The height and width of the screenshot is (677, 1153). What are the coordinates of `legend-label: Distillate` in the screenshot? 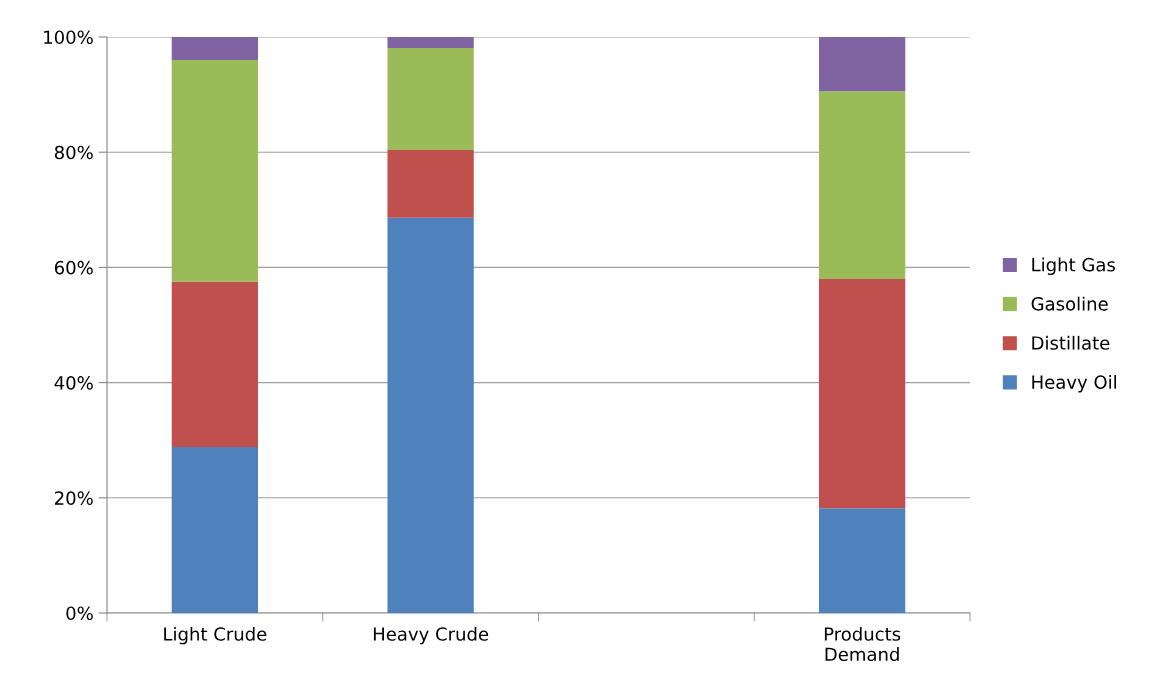 It's located at (1071, 342).